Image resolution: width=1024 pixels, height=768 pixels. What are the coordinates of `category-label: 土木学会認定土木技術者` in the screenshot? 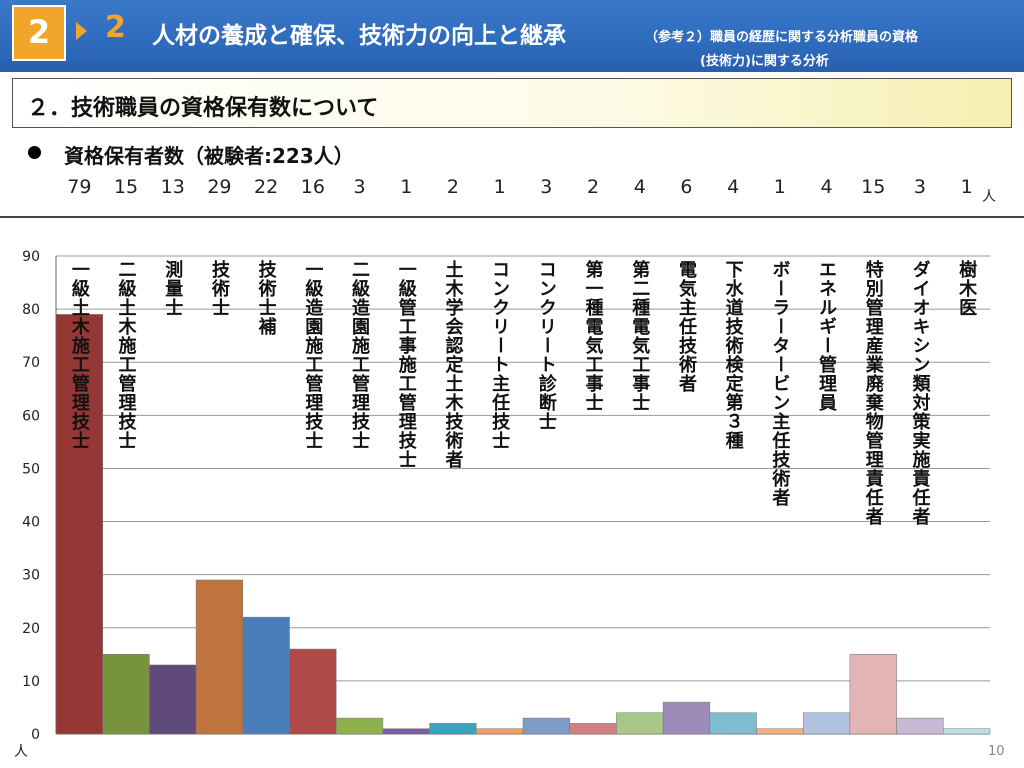 It's located at (453, 364).